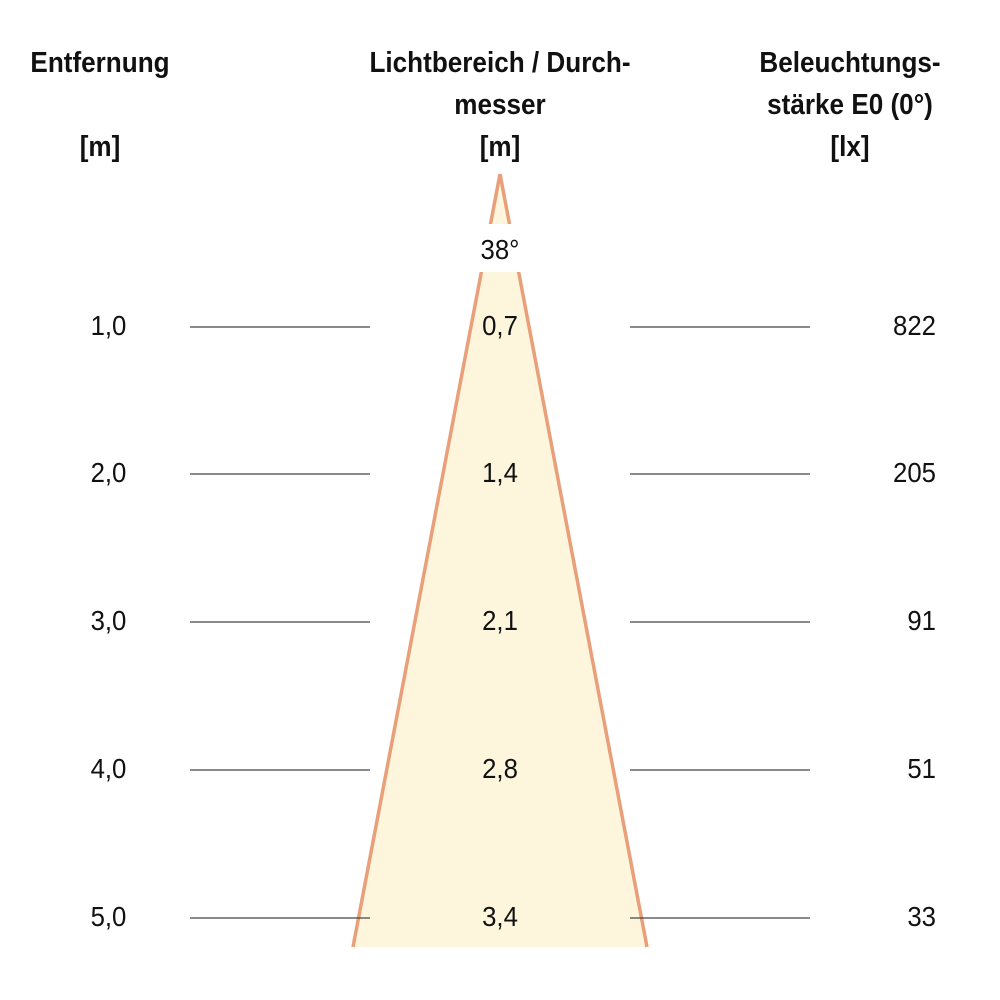 The image size is (1000, 1000). Describe the element at coordinates (108, 768) in the screenshot. I see `distance-value: 4,0` at that location.